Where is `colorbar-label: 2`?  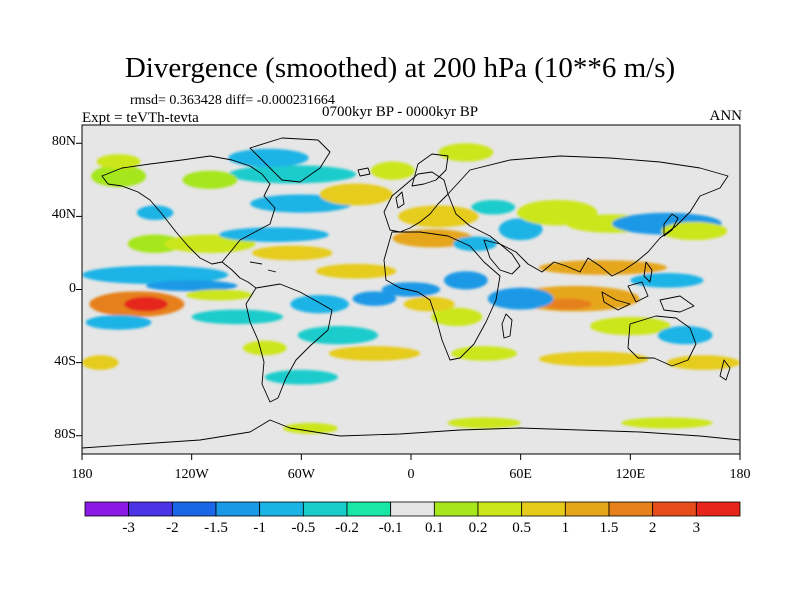 colorbar-label: 2 is located at coordinates (652, 528).